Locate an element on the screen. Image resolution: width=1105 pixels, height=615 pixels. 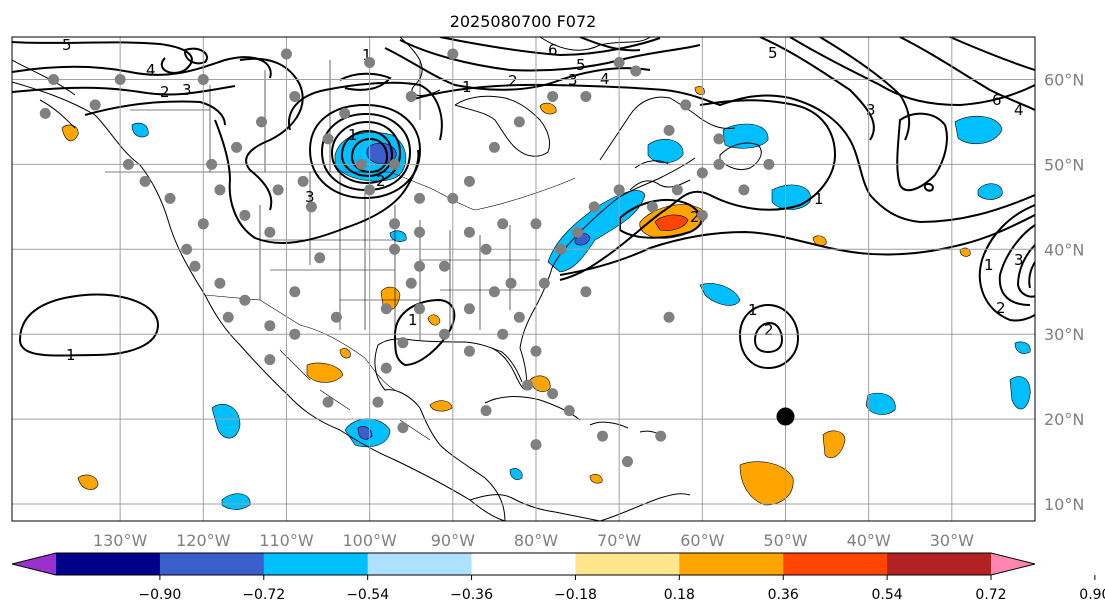
shading-patch-strong-positive is located at coordinates (671, 222).